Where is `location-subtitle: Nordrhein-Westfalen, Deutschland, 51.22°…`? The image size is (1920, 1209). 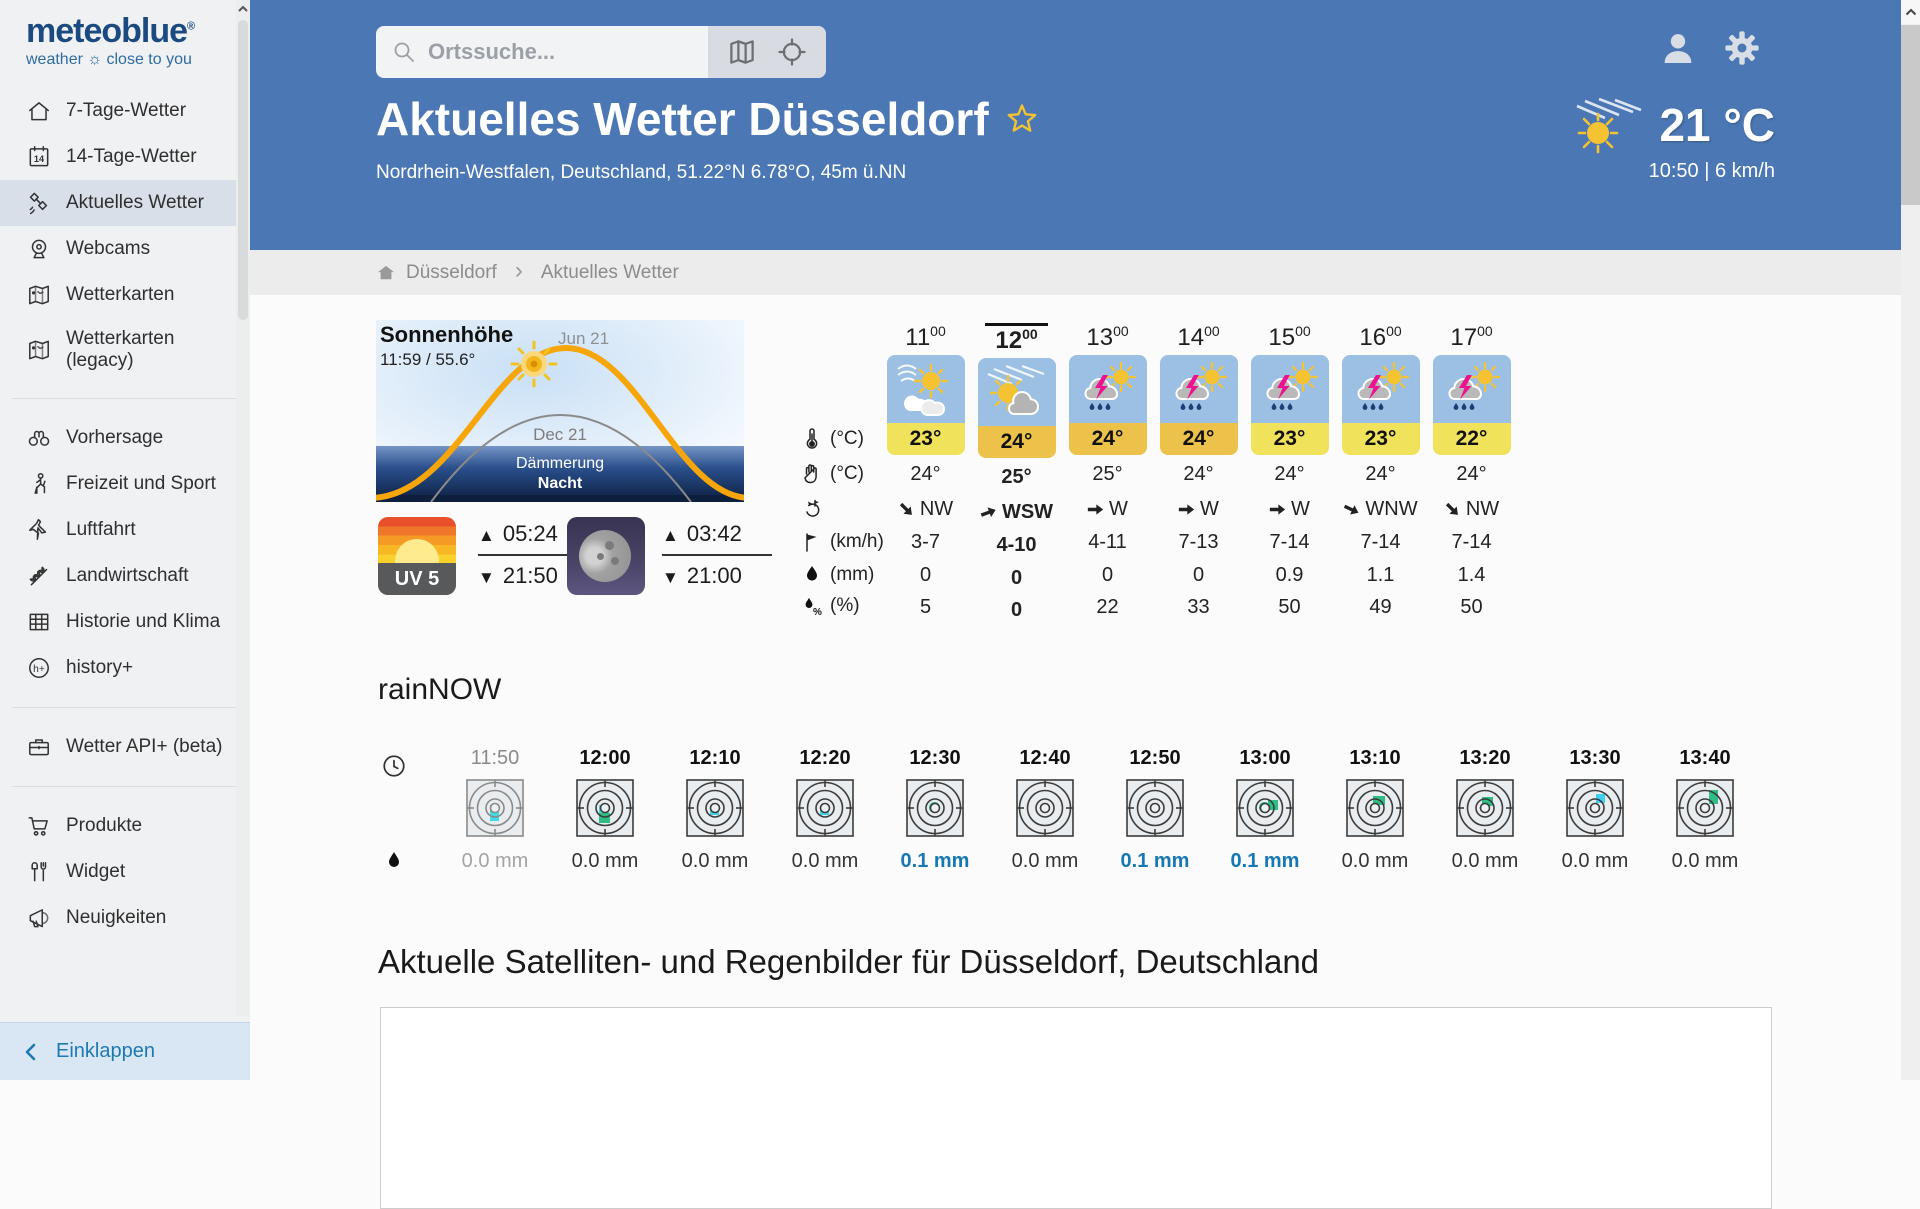 location-subtitle: Nordrhein-Westfalen, Deutschland, 51.22°… is located at coordinates (641, 172).